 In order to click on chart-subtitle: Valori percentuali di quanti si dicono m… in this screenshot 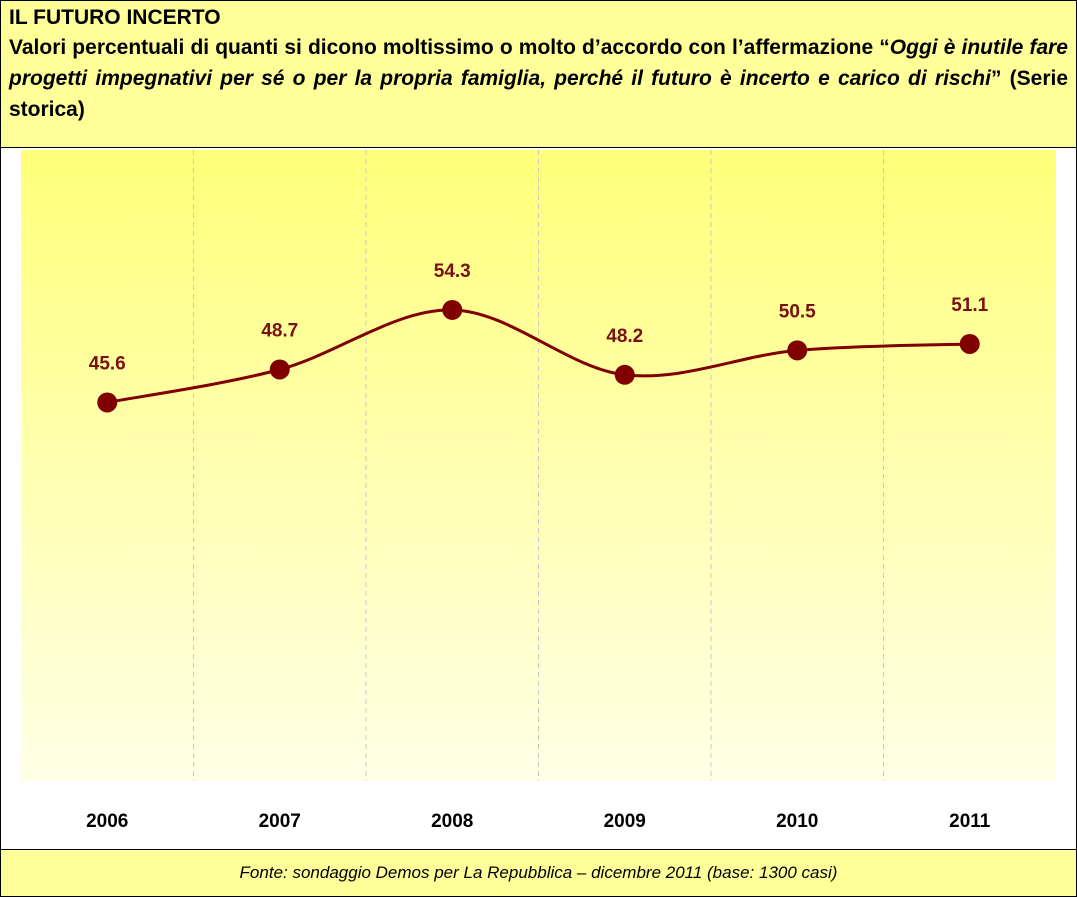, I will do `click(538, 78)`.